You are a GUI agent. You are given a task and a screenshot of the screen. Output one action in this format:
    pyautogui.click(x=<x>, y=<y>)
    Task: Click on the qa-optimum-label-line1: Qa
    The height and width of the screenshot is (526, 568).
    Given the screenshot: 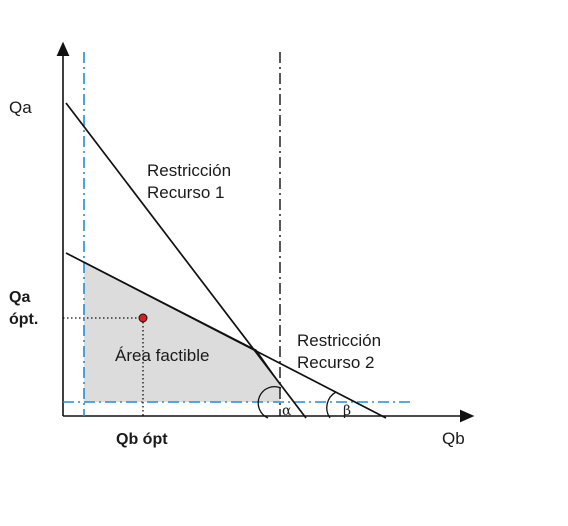 What is the action you would take?
    pyautogui.click(x=19, y=297)
    